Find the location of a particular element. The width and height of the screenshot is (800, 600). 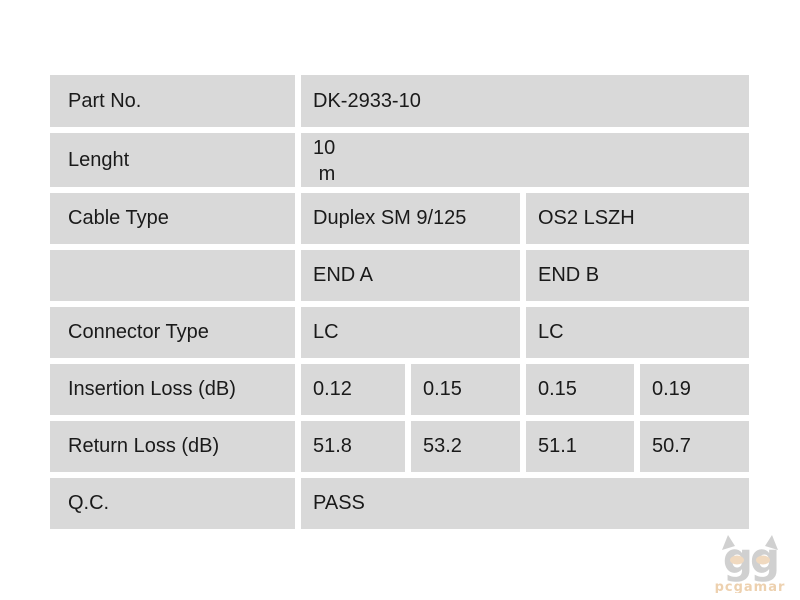

brand-name: pcgamar is located at coordinates (750, 586).